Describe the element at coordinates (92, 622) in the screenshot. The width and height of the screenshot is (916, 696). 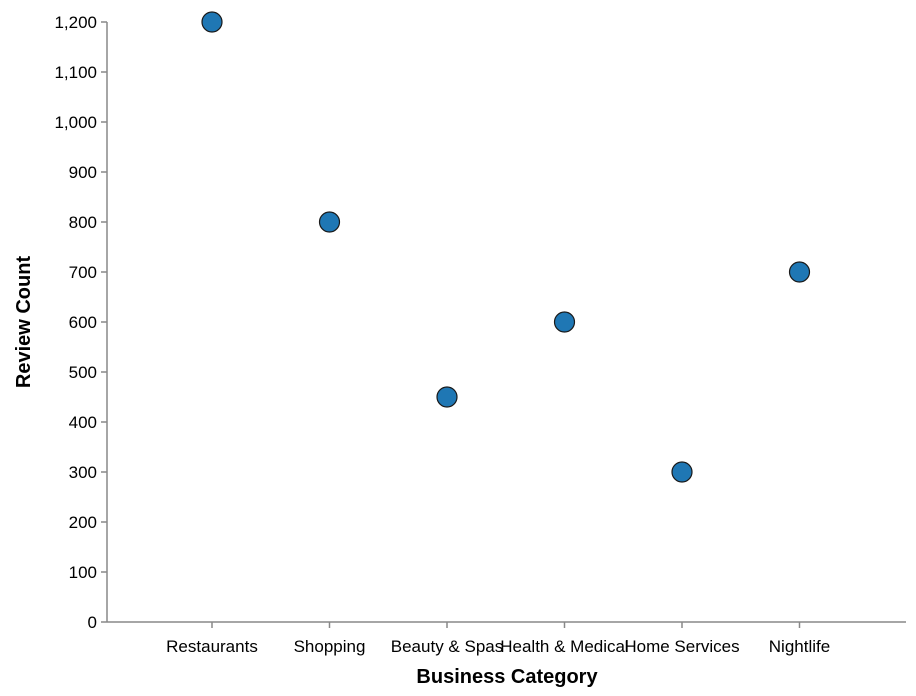
I see `y-tick-label: 0` at that location.